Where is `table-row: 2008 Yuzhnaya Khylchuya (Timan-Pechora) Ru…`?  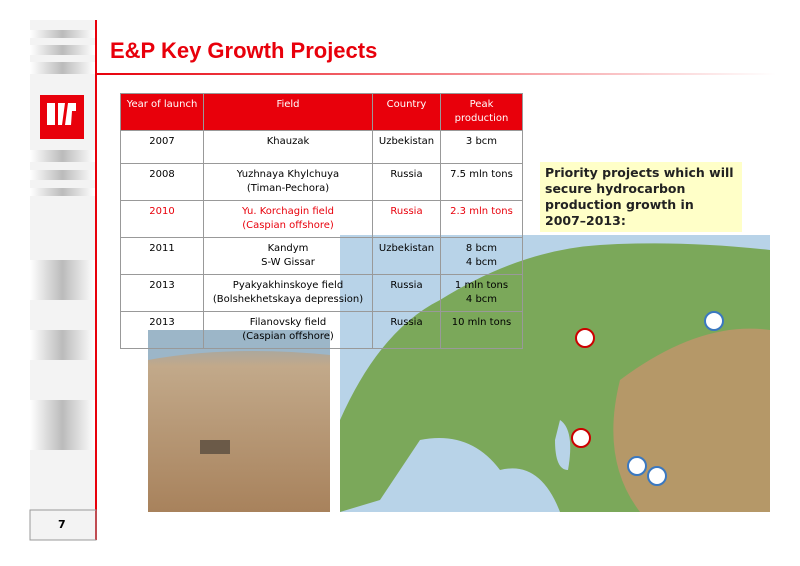 table-row: 2008 Yuzhnaya Khylchuya (Timan-Pechora) Ru… is located at coordinates (321, 182).